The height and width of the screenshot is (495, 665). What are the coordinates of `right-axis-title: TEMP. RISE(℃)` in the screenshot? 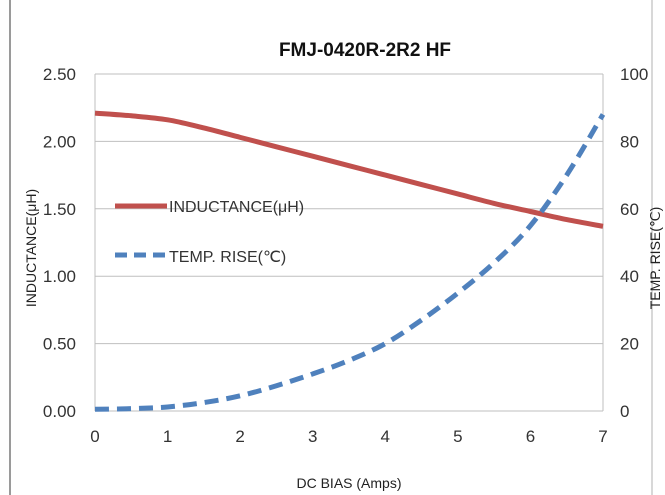 It's located at (655, 258).